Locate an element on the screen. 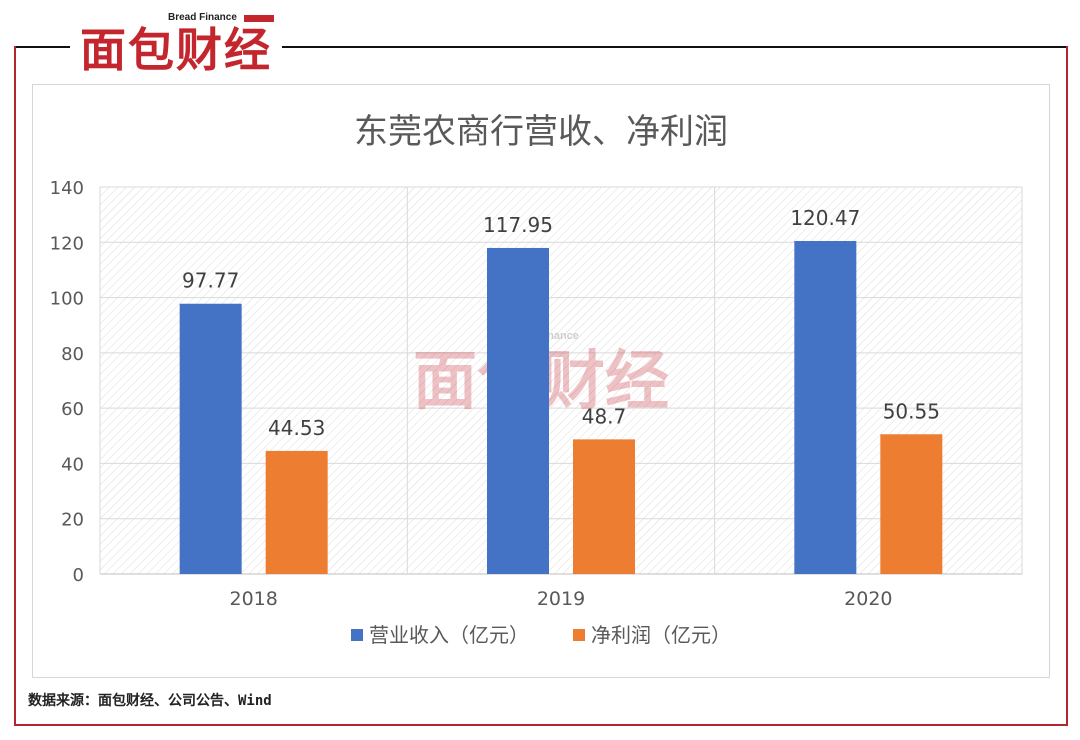 This screenshot has height=740, width=1080. x-axis-ticks: 2018 2019 2020 is located at coordinates (560, 599).